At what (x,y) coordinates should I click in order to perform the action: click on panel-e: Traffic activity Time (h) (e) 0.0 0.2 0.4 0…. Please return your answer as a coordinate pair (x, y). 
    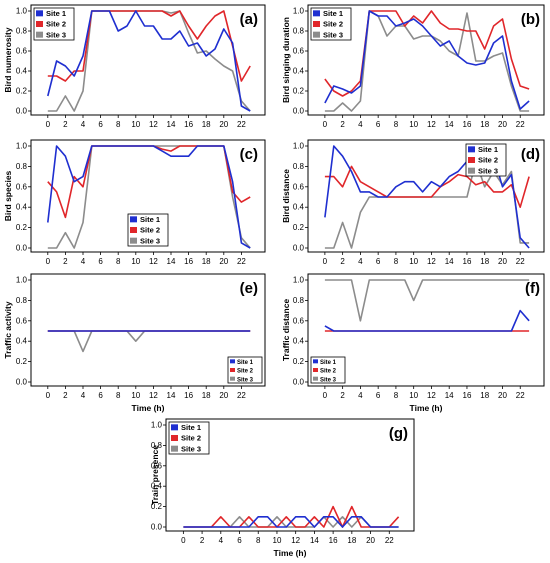
    Looking at the image, I should click on (134, 343).